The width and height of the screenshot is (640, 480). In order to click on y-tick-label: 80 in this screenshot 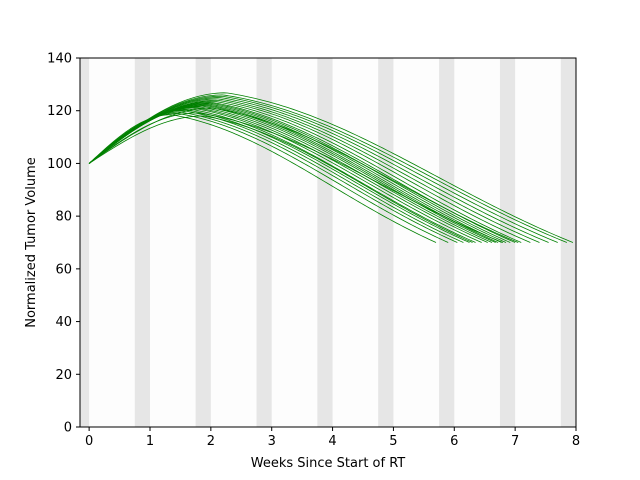, I will do `click(63, 217)`.